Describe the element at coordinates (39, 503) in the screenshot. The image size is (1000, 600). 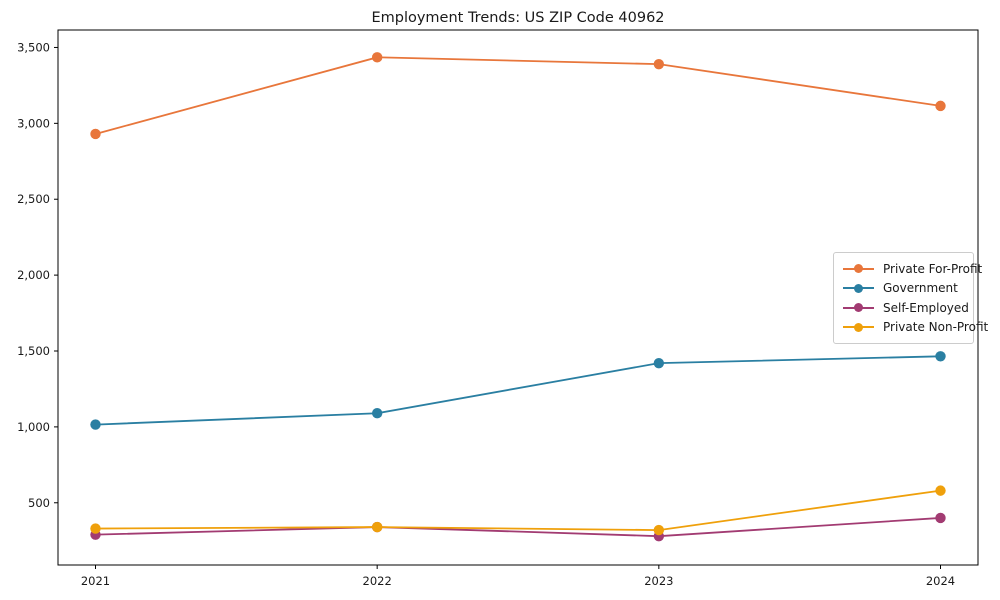
I see `y-tick-label: 500` at that location.